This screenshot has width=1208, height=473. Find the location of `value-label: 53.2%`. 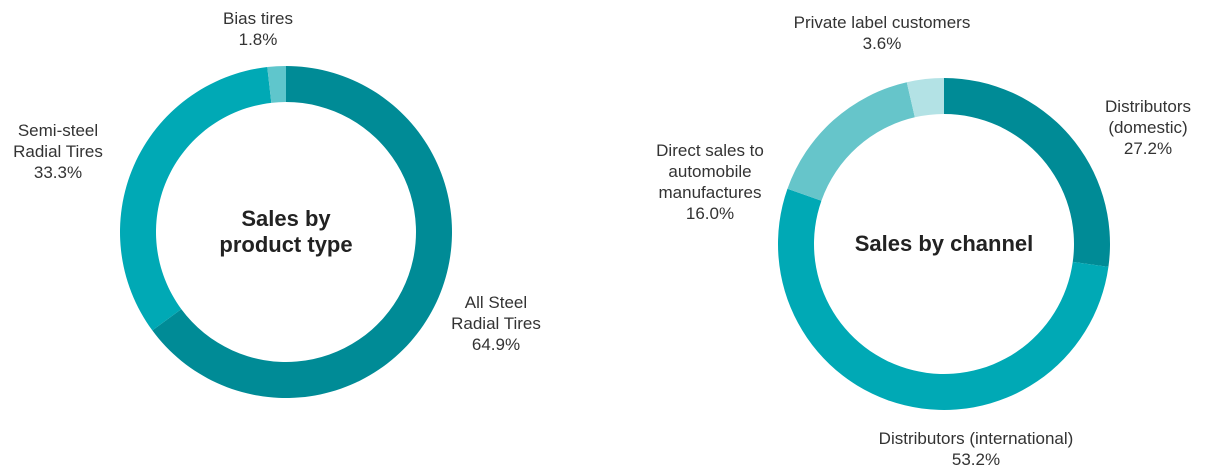

value-label: 53.2% is located at coordinates (976, 459).